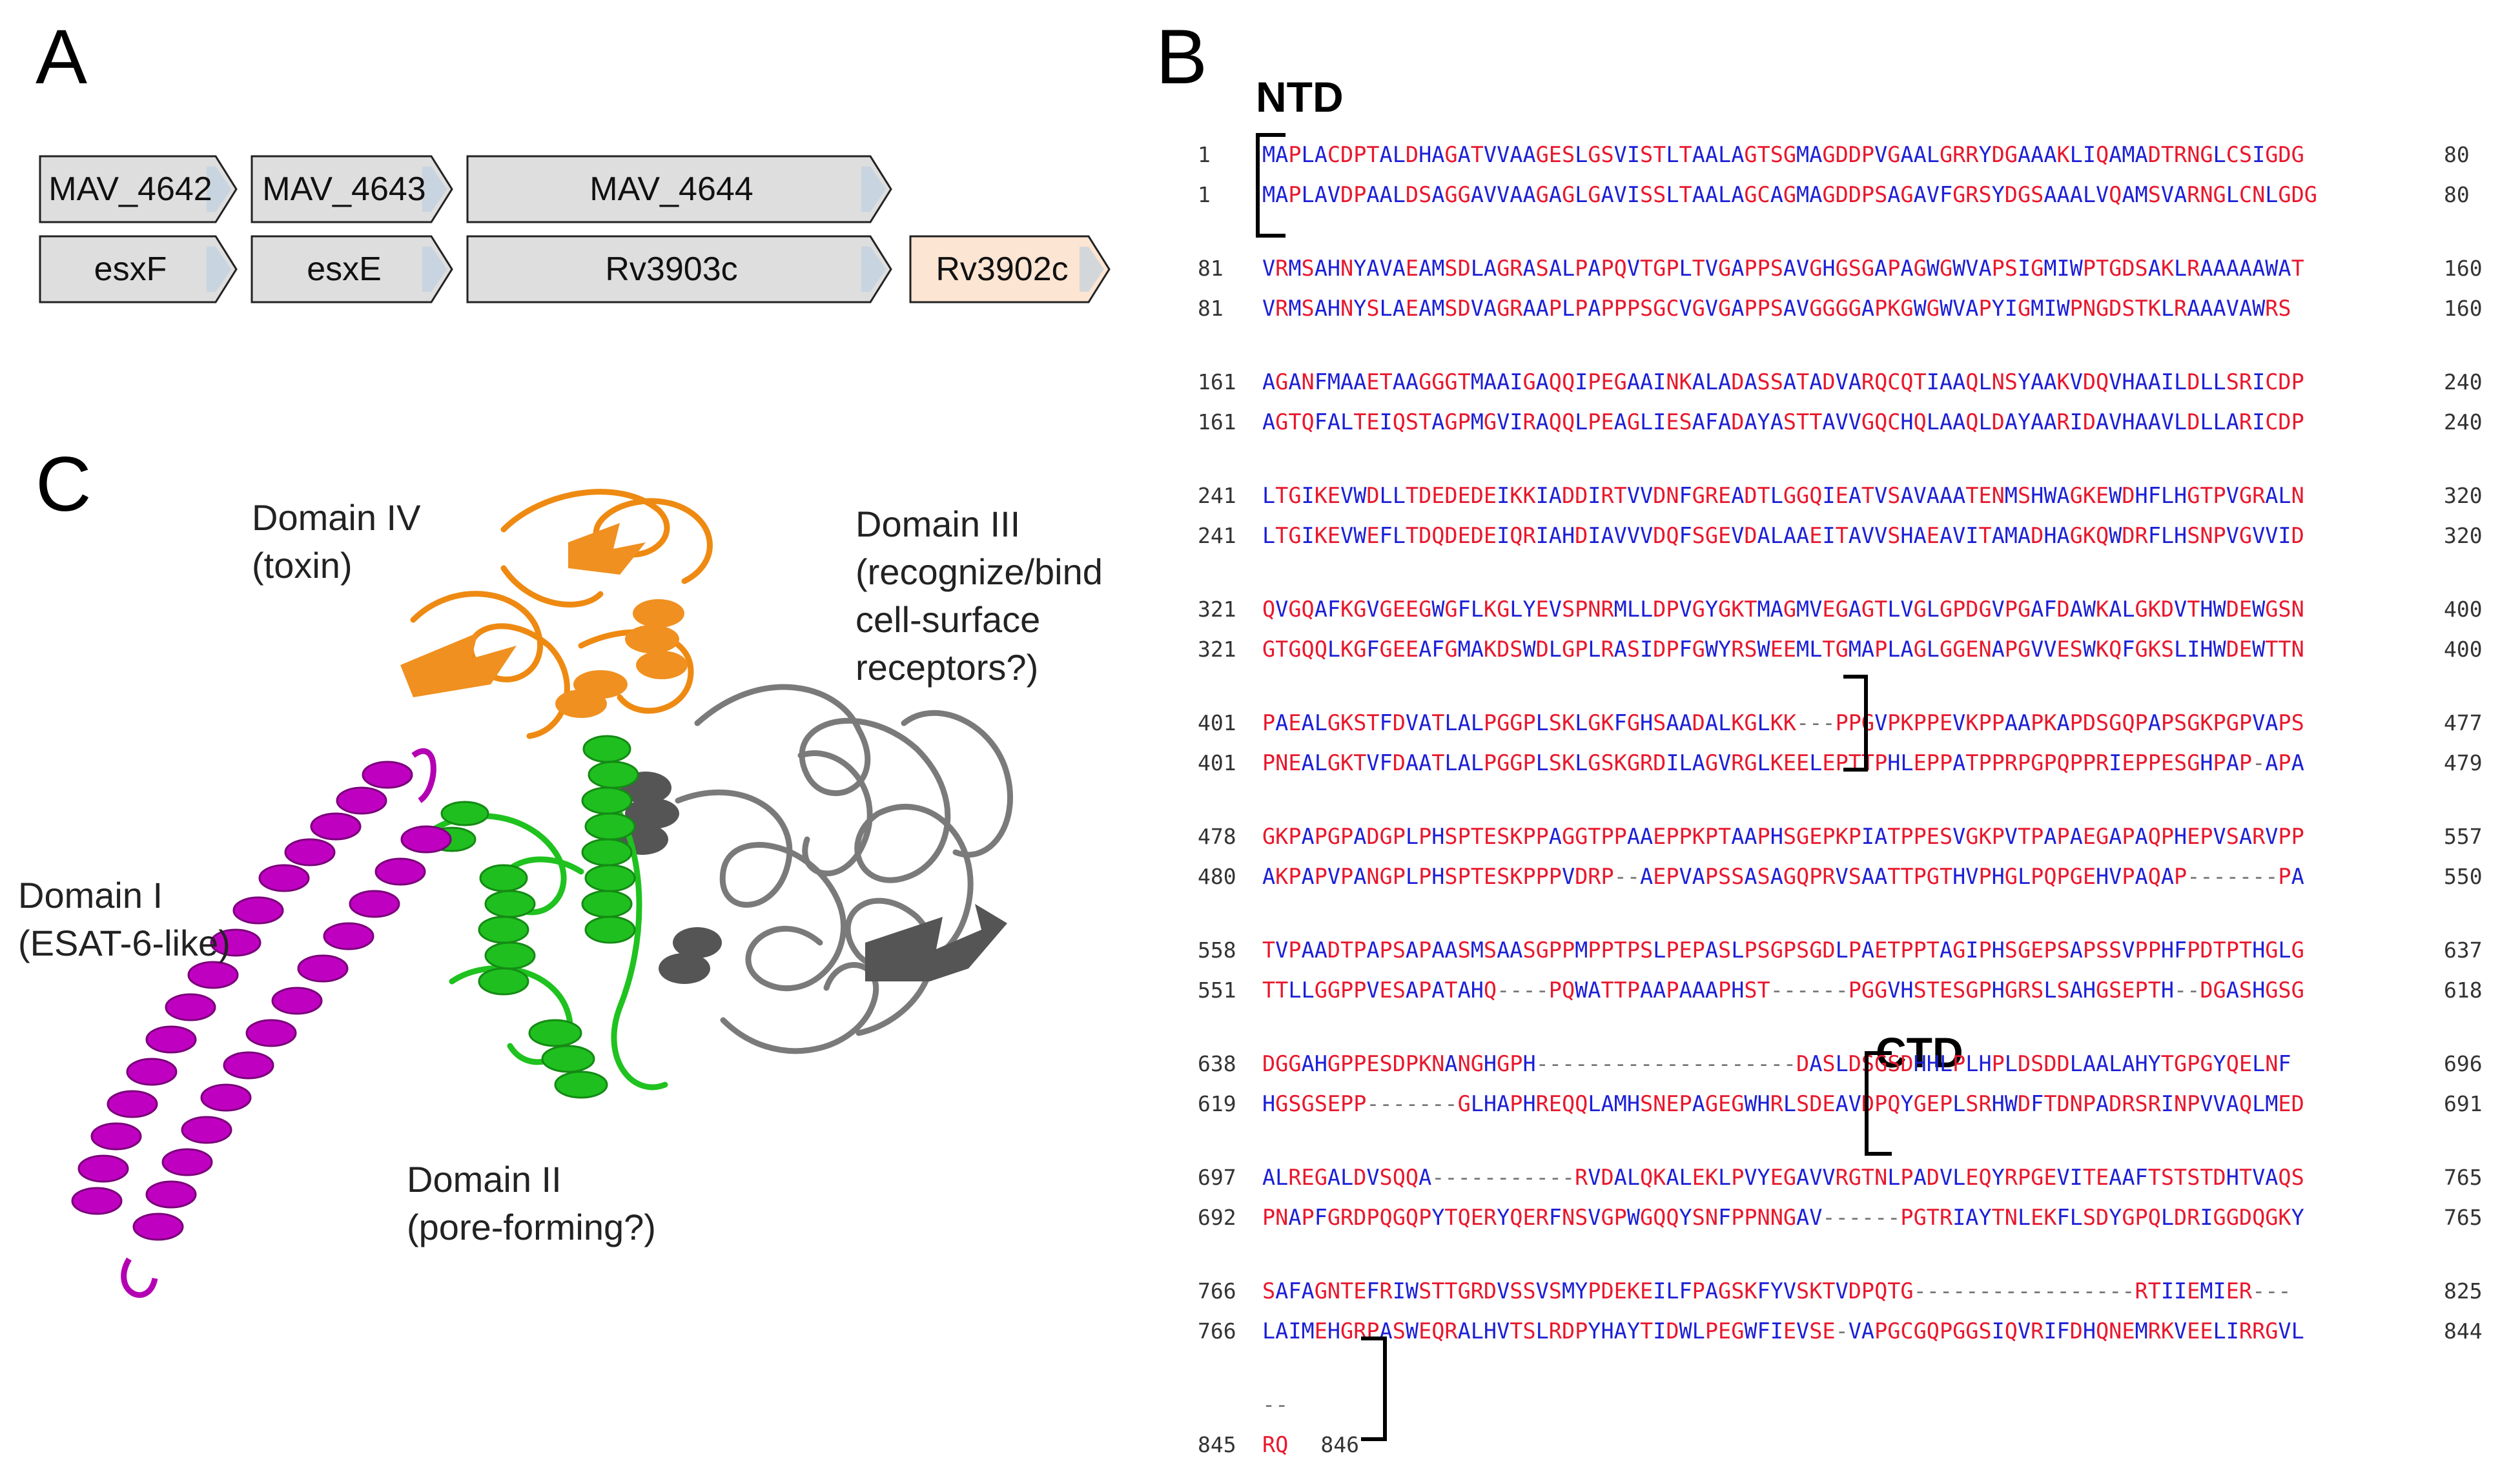 This screenshot has height=1465, width=2520. I want to click on alignment-row: --, so click(1249, 1405).